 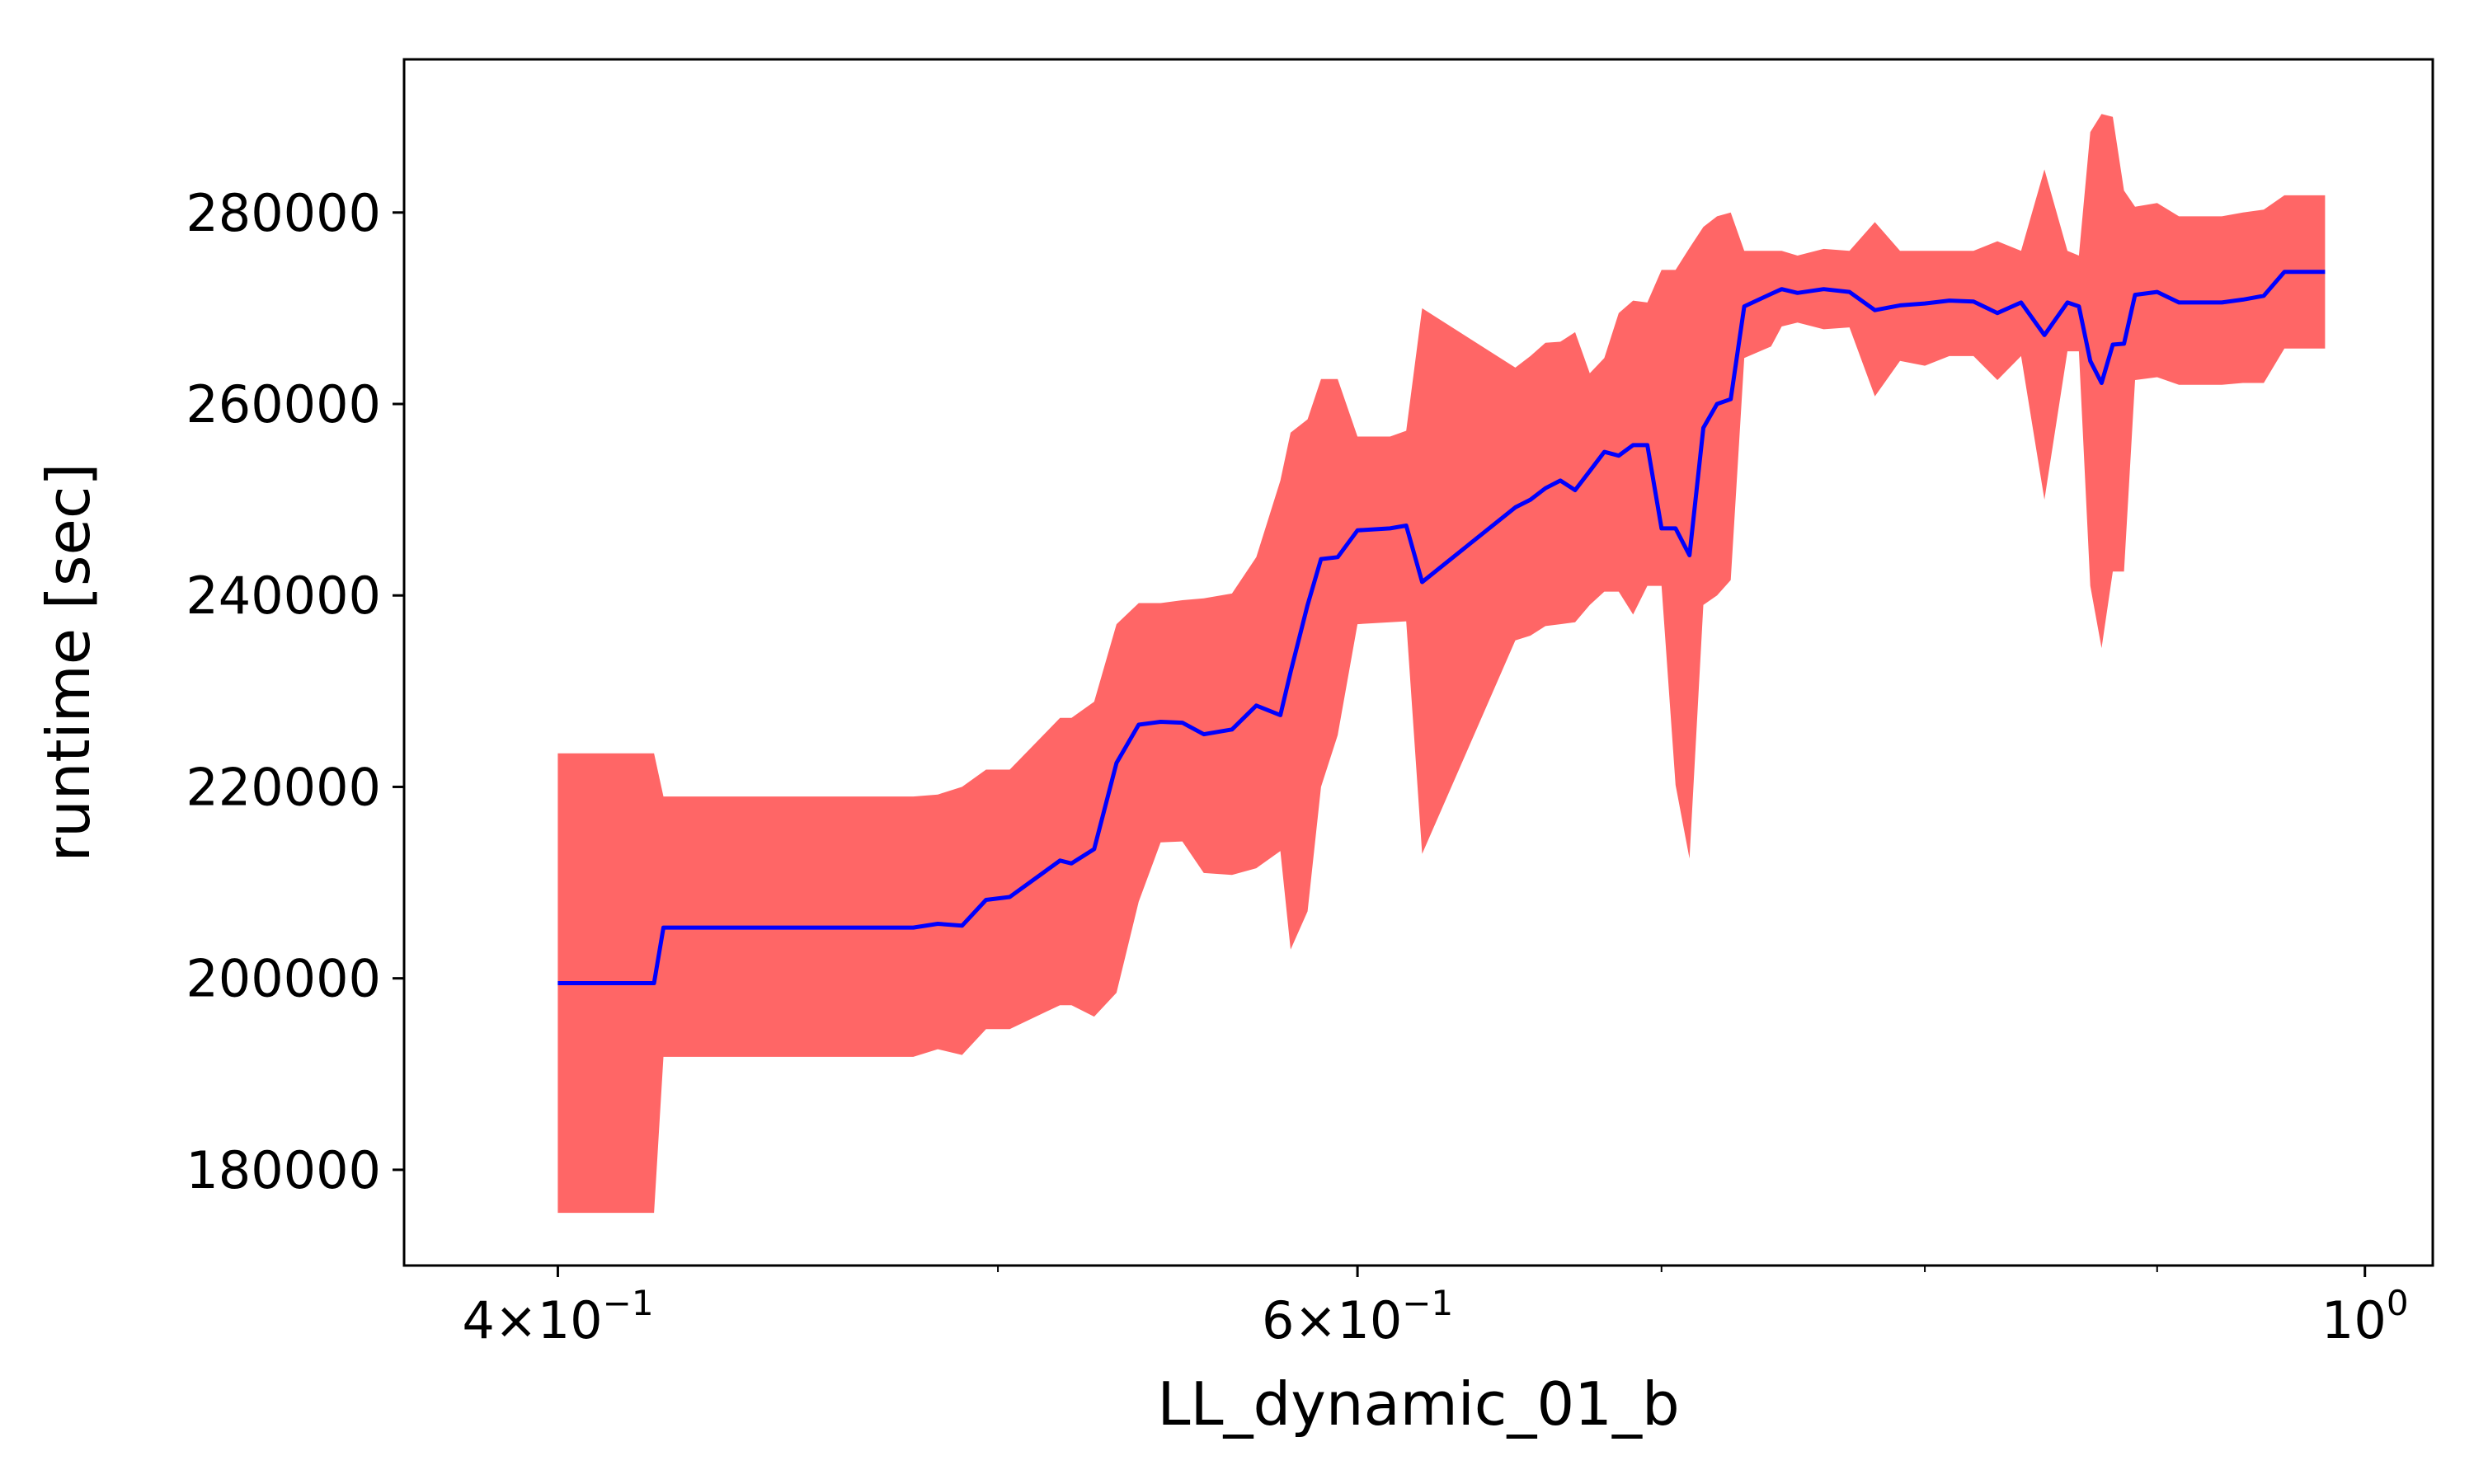 I want to click on y-axis-label: runtime [sec], so click(x=68, y=662).